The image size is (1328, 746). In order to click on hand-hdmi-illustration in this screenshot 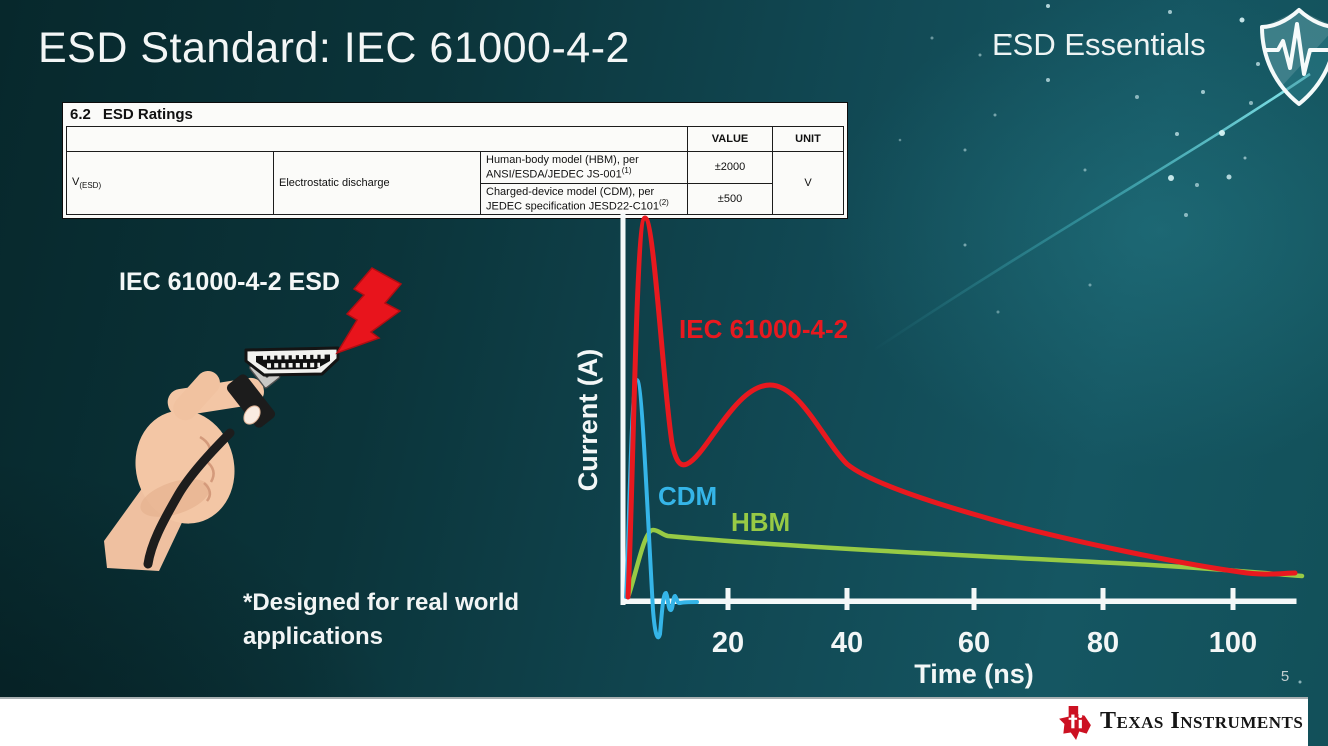, I will do `click(253, 419)`.